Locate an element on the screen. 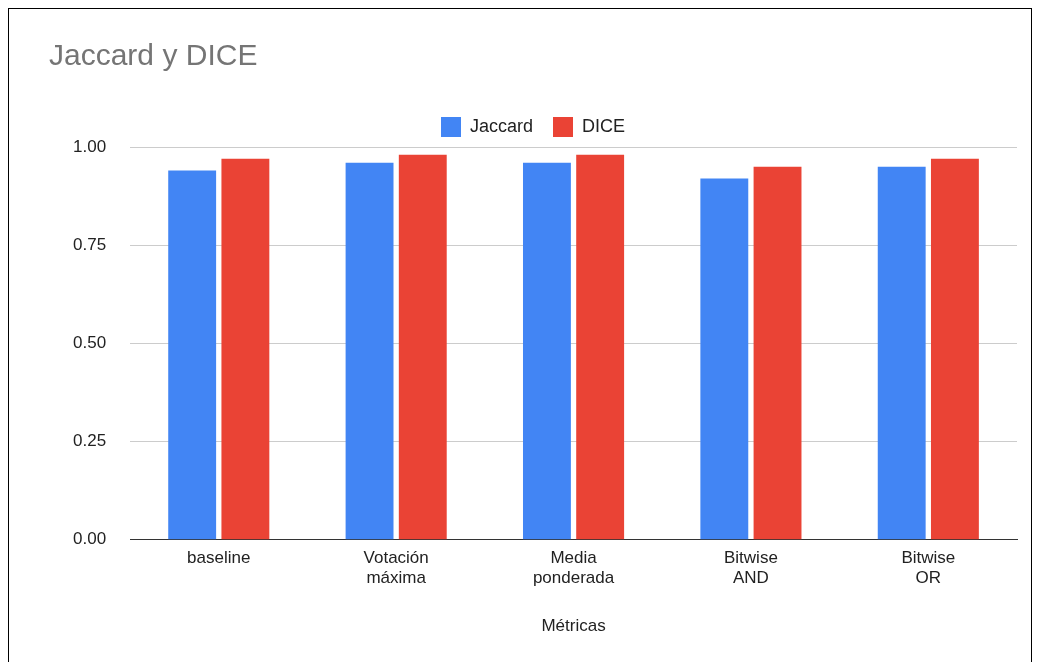 Image resolution: width=1044 pixels, height=662 pixels. x-tick-label: Media ponderada is located at coordinates (573, 567).